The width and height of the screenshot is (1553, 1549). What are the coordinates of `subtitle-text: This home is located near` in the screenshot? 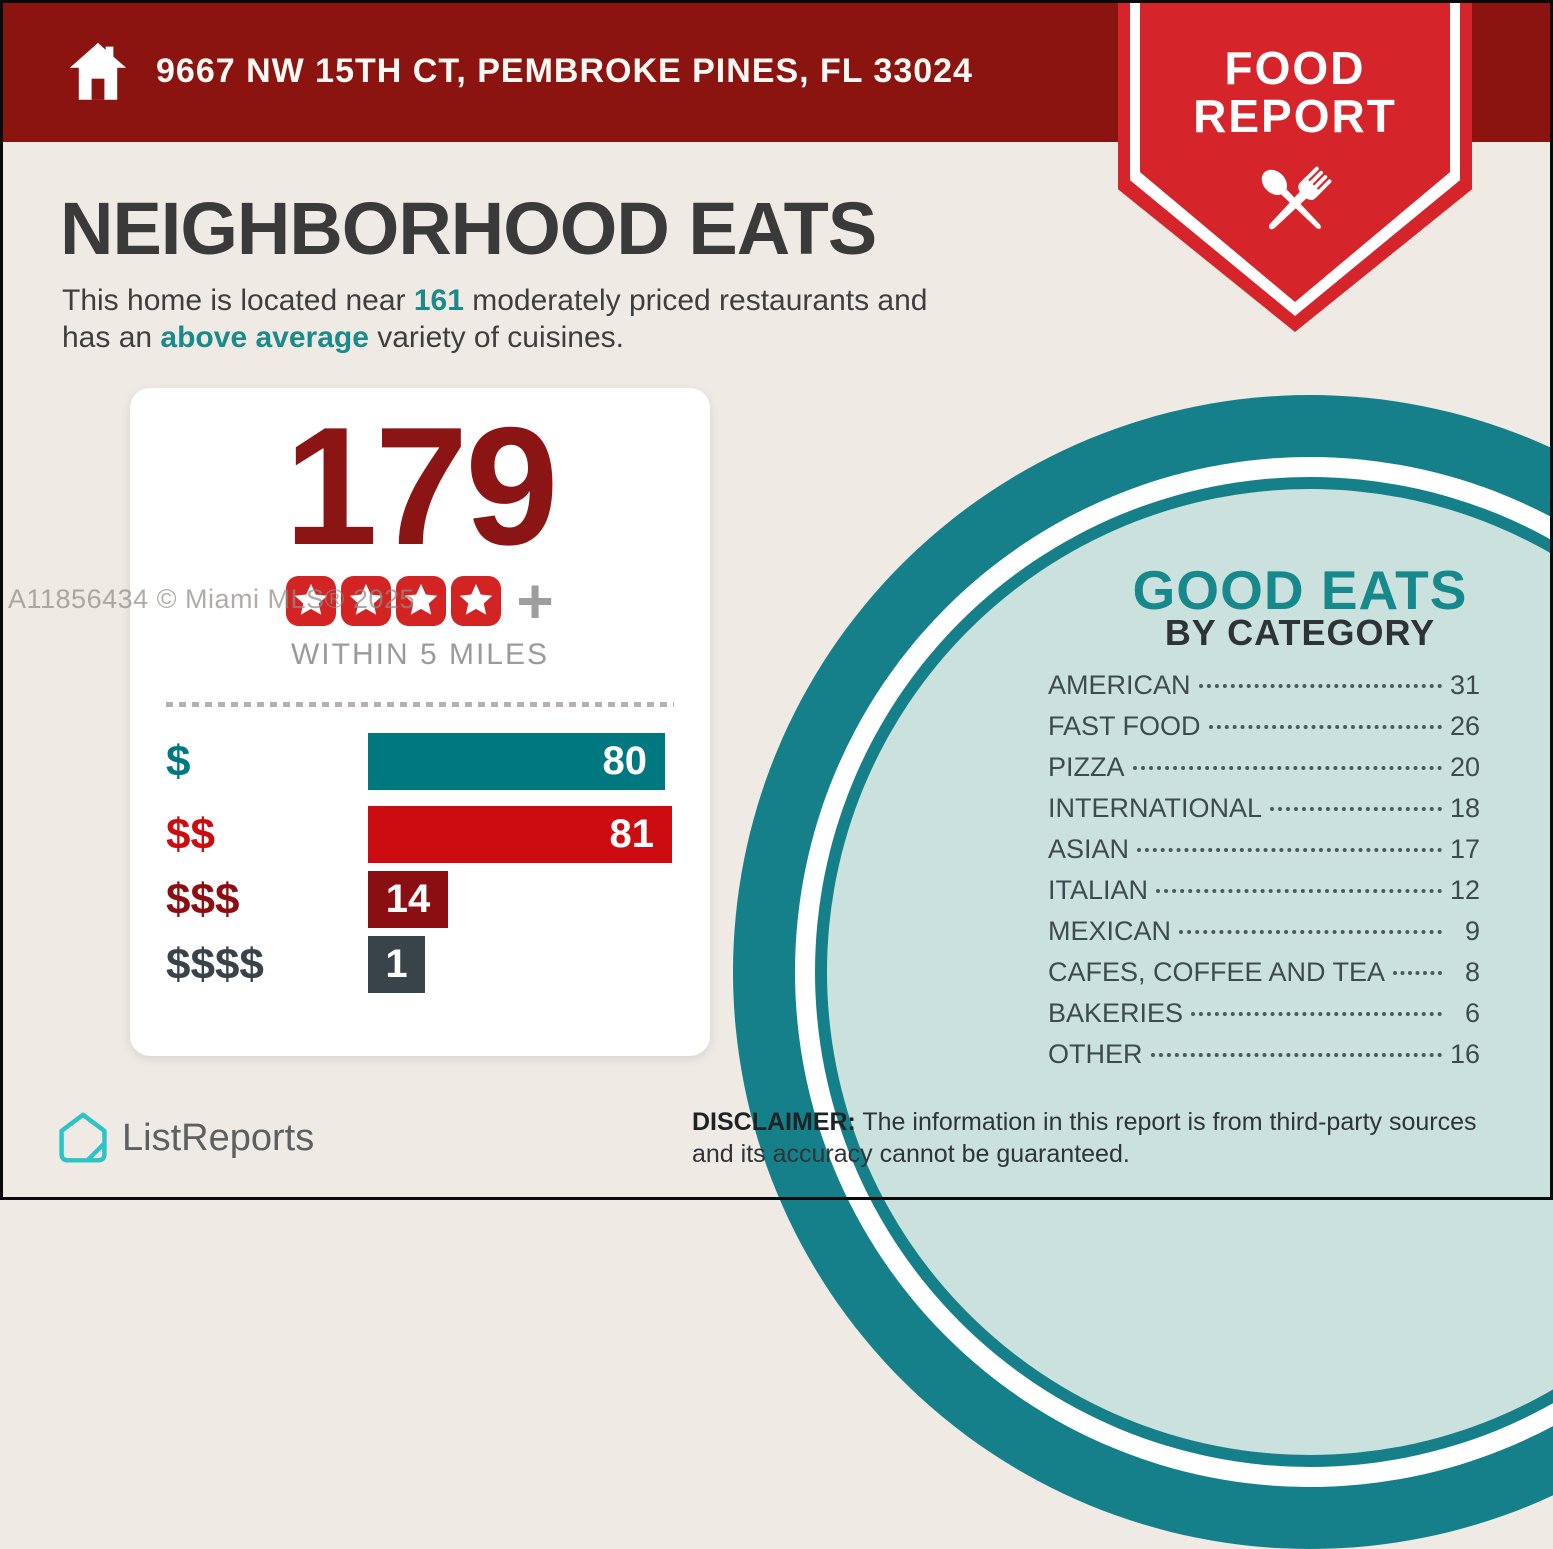 It's located at (238, 300).